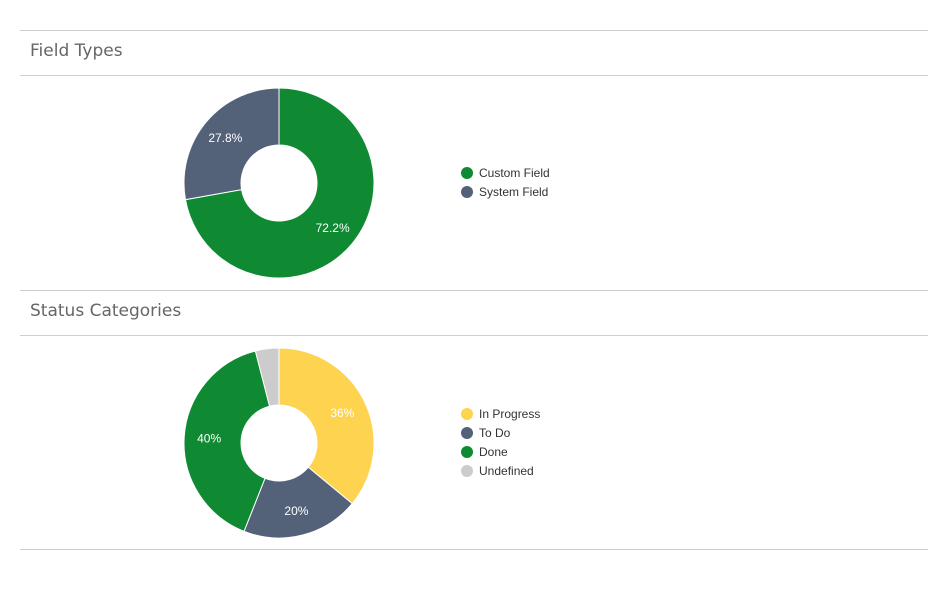 The height and width of the screenshot is (593, 928). What do you see at coordinates (493, 451) in the screenshot?
I see `legend-label: Done` at bounding box center [493, 451].